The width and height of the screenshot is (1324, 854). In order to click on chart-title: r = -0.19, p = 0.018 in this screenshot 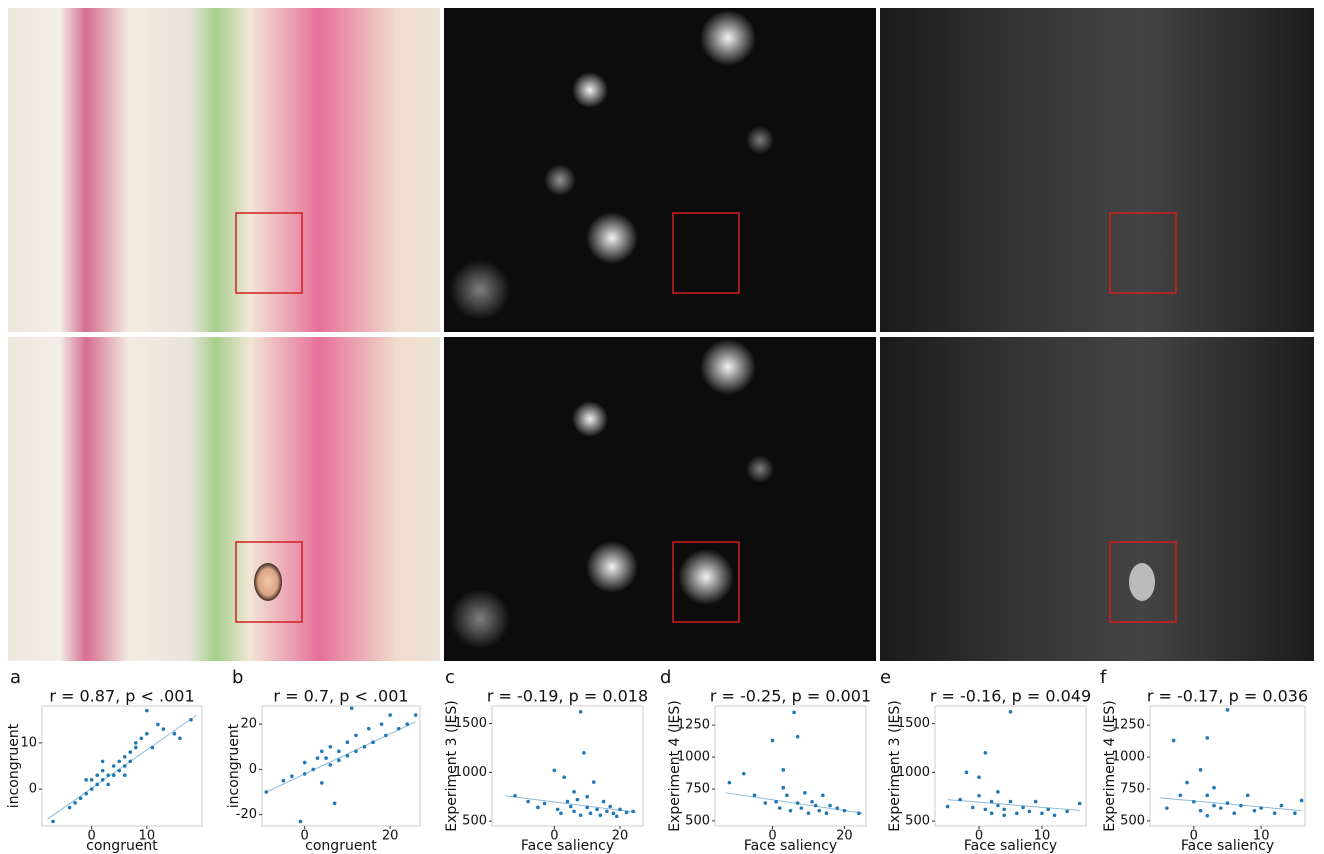, I will do `click(567, 696)`.